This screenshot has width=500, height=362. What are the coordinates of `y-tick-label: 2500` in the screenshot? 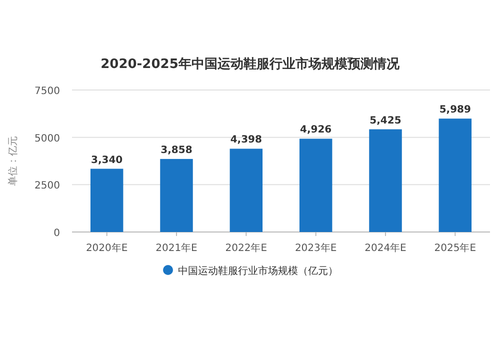 It's located at (47, 186).